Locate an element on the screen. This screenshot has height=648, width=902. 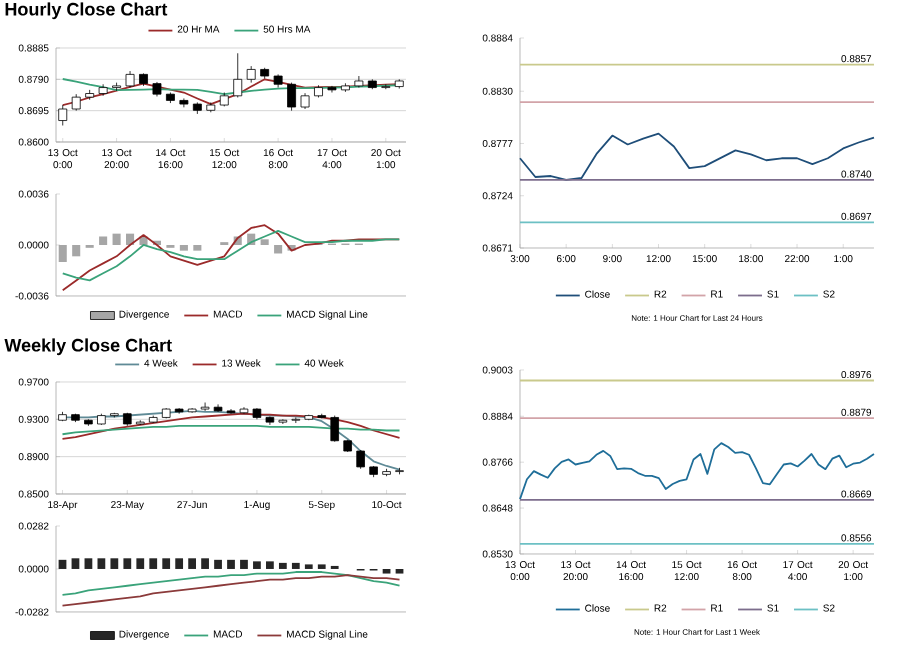
chart-title: Hourly Close Chart is located at coordinates (86, 11).